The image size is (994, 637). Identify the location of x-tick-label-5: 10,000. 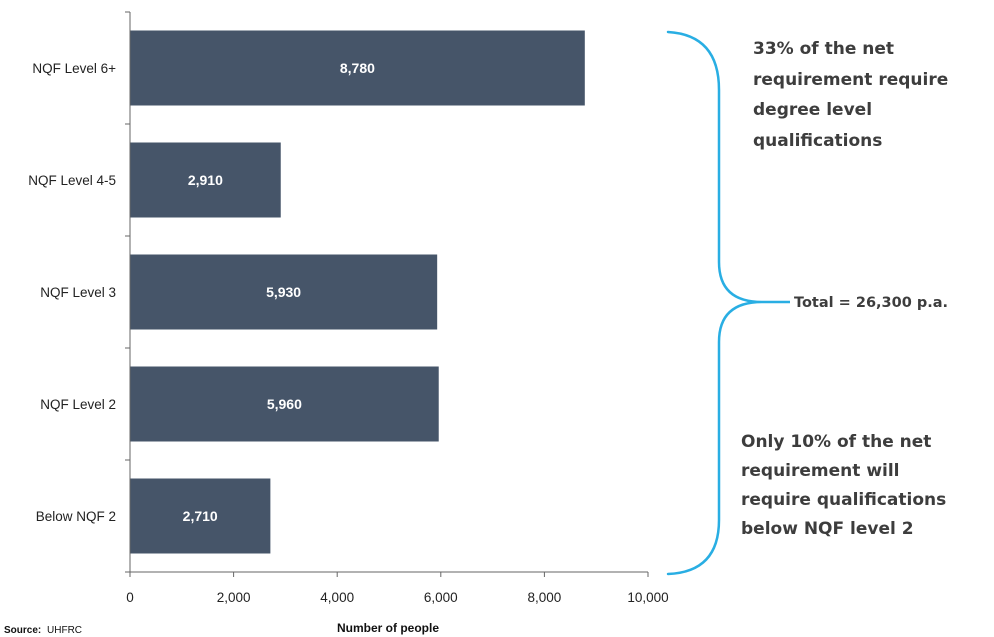
(647, 597).